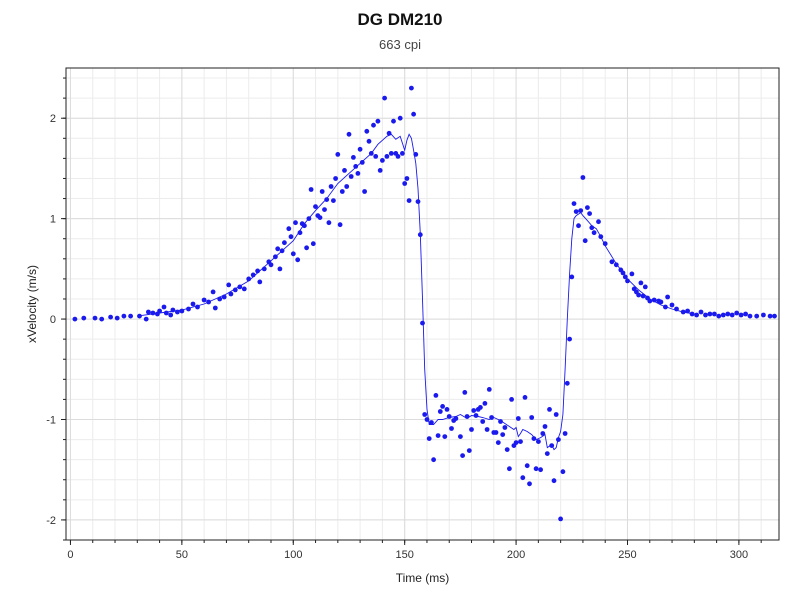 This screenshot has width=800, height=600. What do you see at coordinates (739, 555) in the screenshot?
I see `x-tick-label: 300` at bounding box center [739, 555].